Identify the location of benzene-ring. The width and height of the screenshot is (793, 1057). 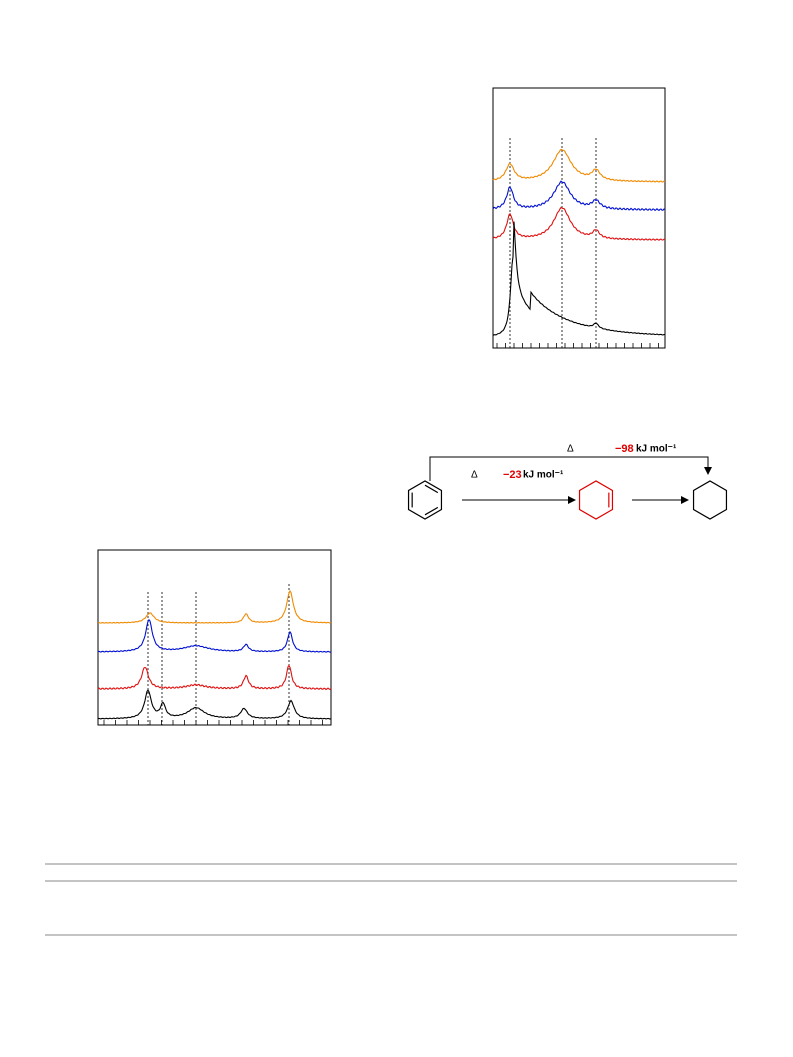
(425, 500).